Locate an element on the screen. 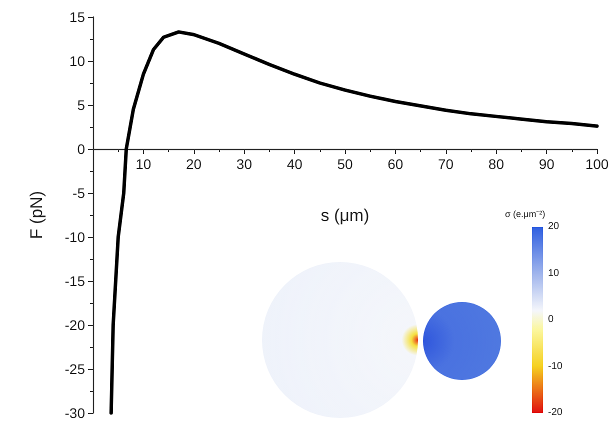  x-tick-label: 20 is located at coordinates (194, 164).